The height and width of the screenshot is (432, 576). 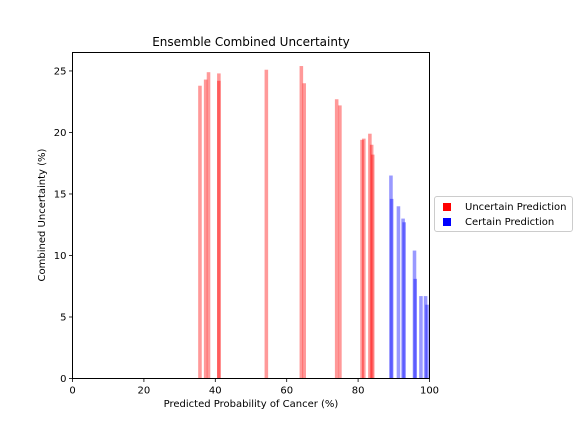 I want to click on y-axis-label: Combined Uncertainty (%), so click(x=42, y=214).